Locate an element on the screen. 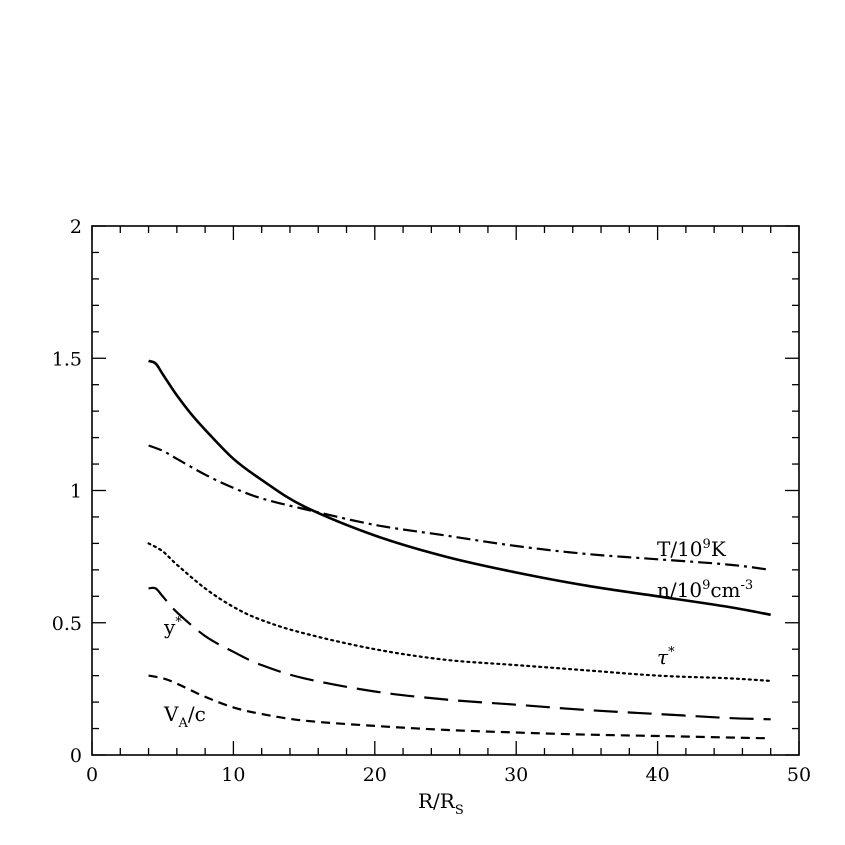  y-tick-label: 0 is located at coordinates (76, 756).